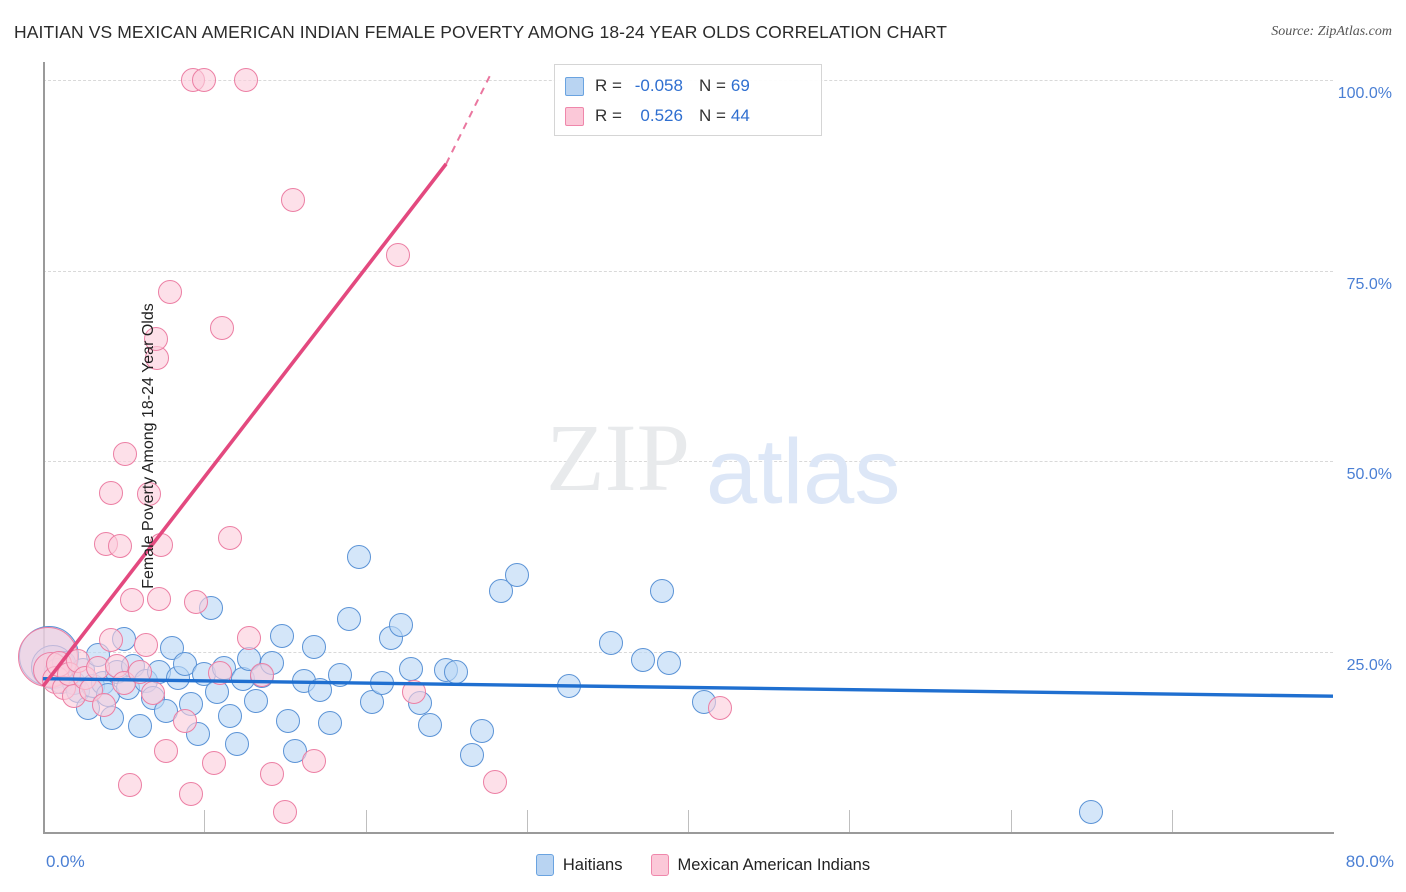 The image size is (1406, 892). I want to click on n-label-pink: N =, so click(712, 115).